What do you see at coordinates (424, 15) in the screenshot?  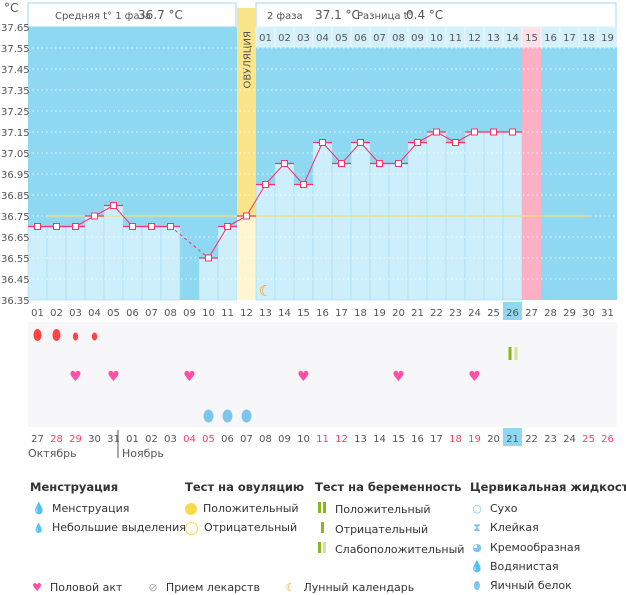 I see `diff-value: 0.4 °C` at bounding box center [424, 15].